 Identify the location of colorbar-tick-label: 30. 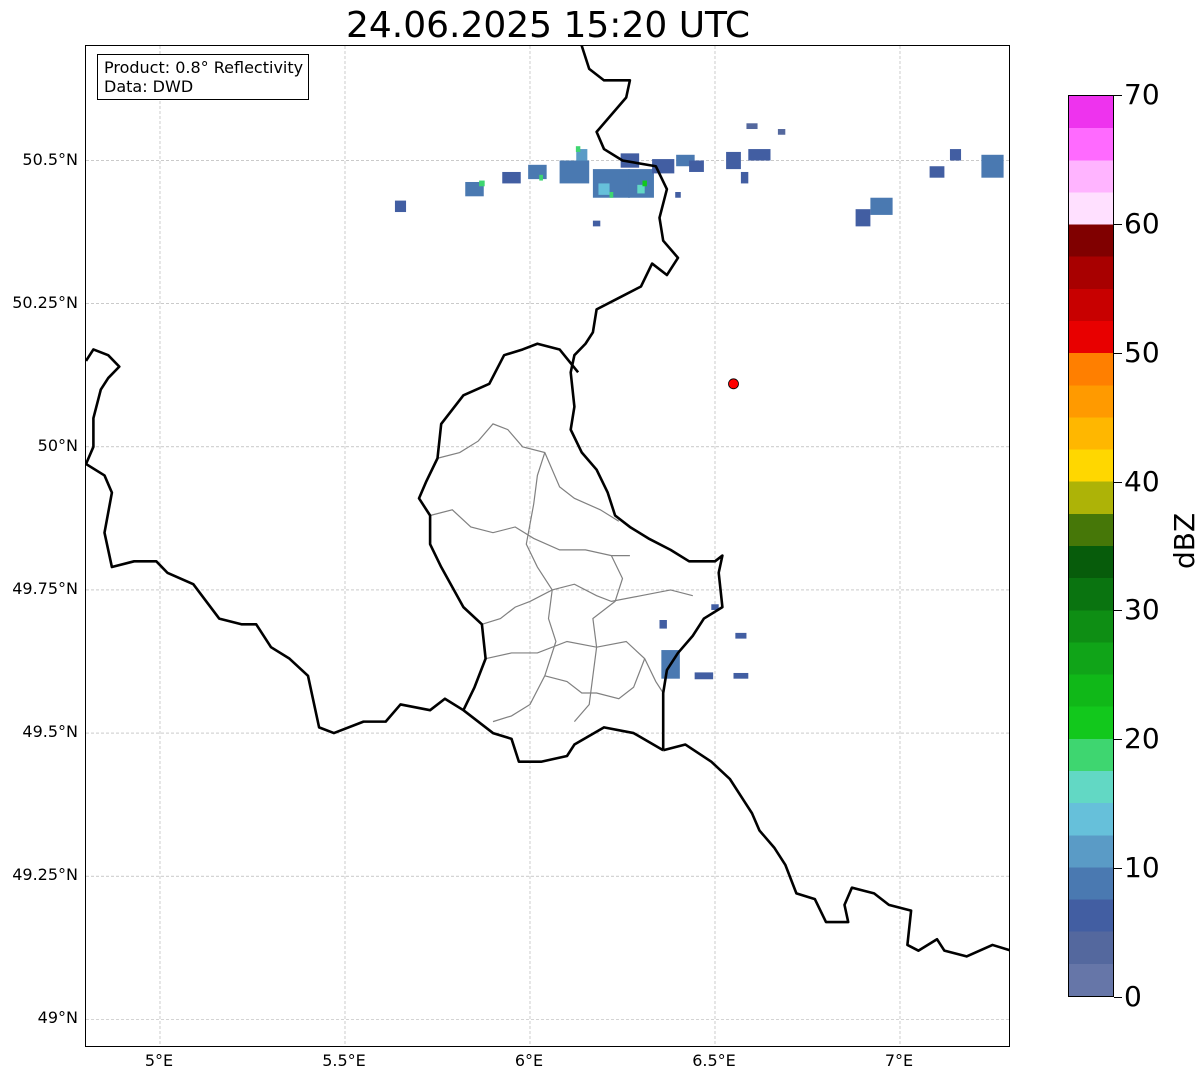
(1142, 609).